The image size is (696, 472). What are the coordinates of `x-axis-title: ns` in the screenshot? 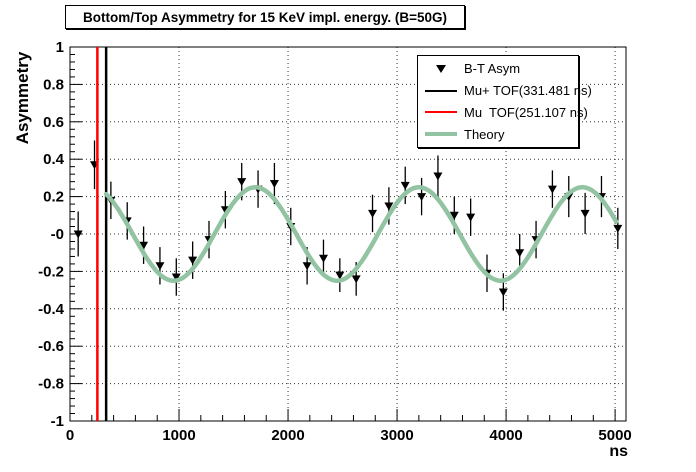 It's located at (618, 451).